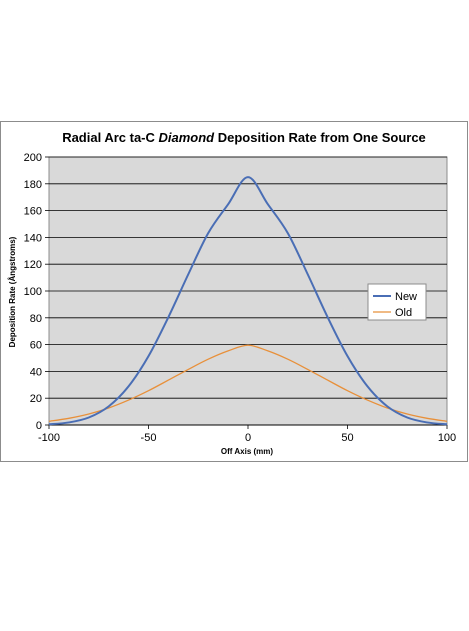 This screenshot has width=469, height=631. Describe the element at coordinates (248, 383) in the screenshot. I see `series-line-old` at that location.